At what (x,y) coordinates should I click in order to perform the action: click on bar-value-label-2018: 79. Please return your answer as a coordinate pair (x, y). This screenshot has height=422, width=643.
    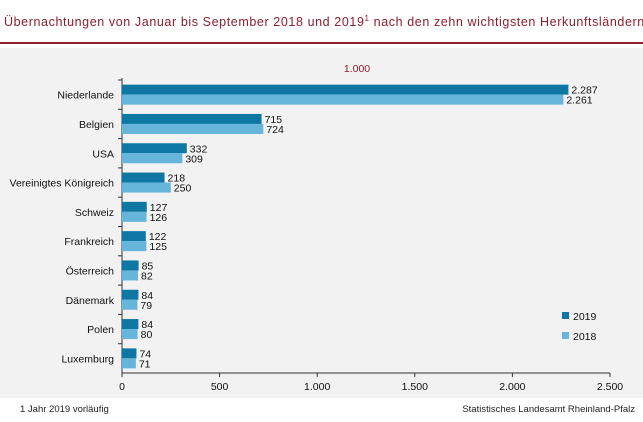
    Looking at the image, I should click on (146, 306).